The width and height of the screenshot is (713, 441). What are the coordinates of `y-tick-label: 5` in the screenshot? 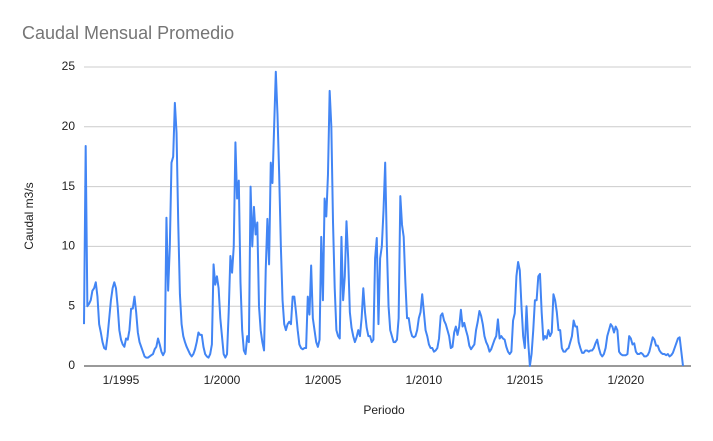 It's located at (71, 305).